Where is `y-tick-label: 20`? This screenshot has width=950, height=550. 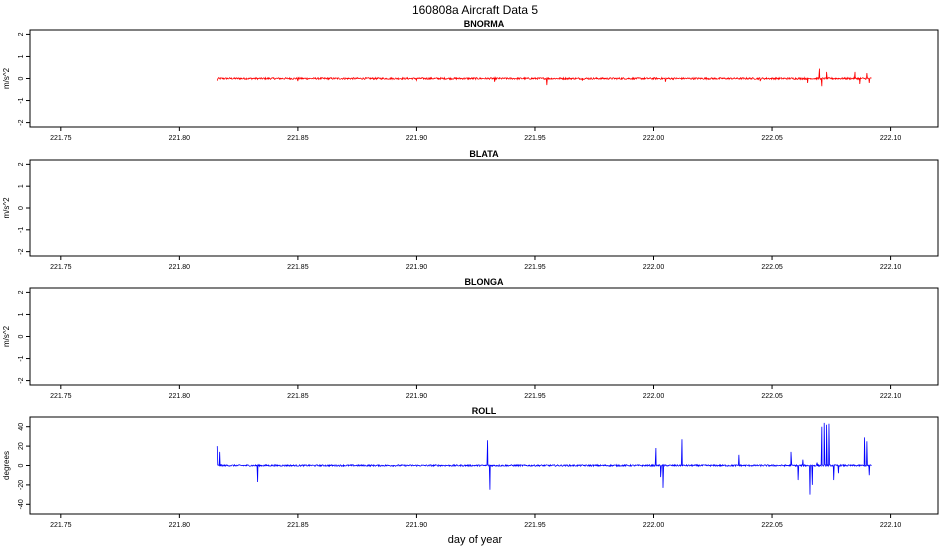 y-tick-label: 20 is located at coordinates (21, 446).